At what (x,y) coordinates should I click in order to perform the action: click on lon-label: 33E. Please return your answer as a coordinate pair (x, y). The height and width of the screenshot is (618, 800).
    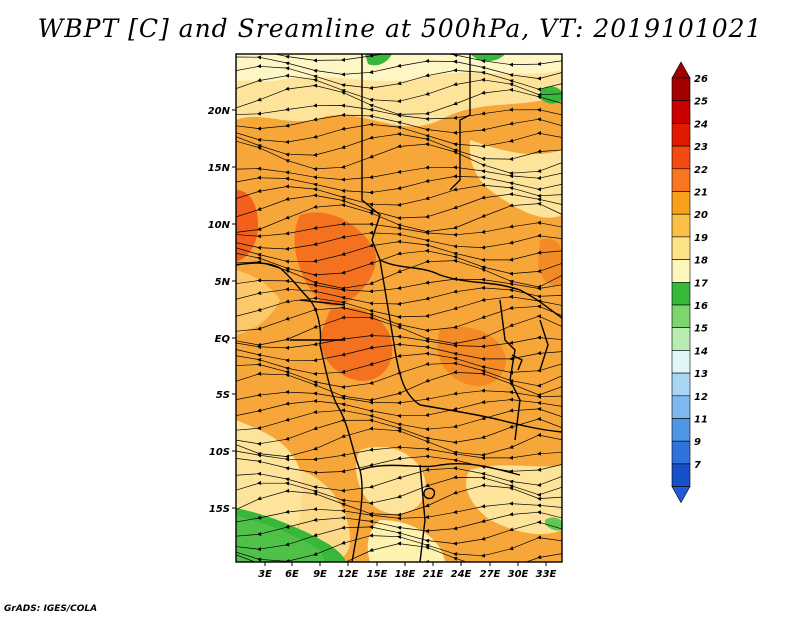
    Looking at the image, I should click on (546, 574).